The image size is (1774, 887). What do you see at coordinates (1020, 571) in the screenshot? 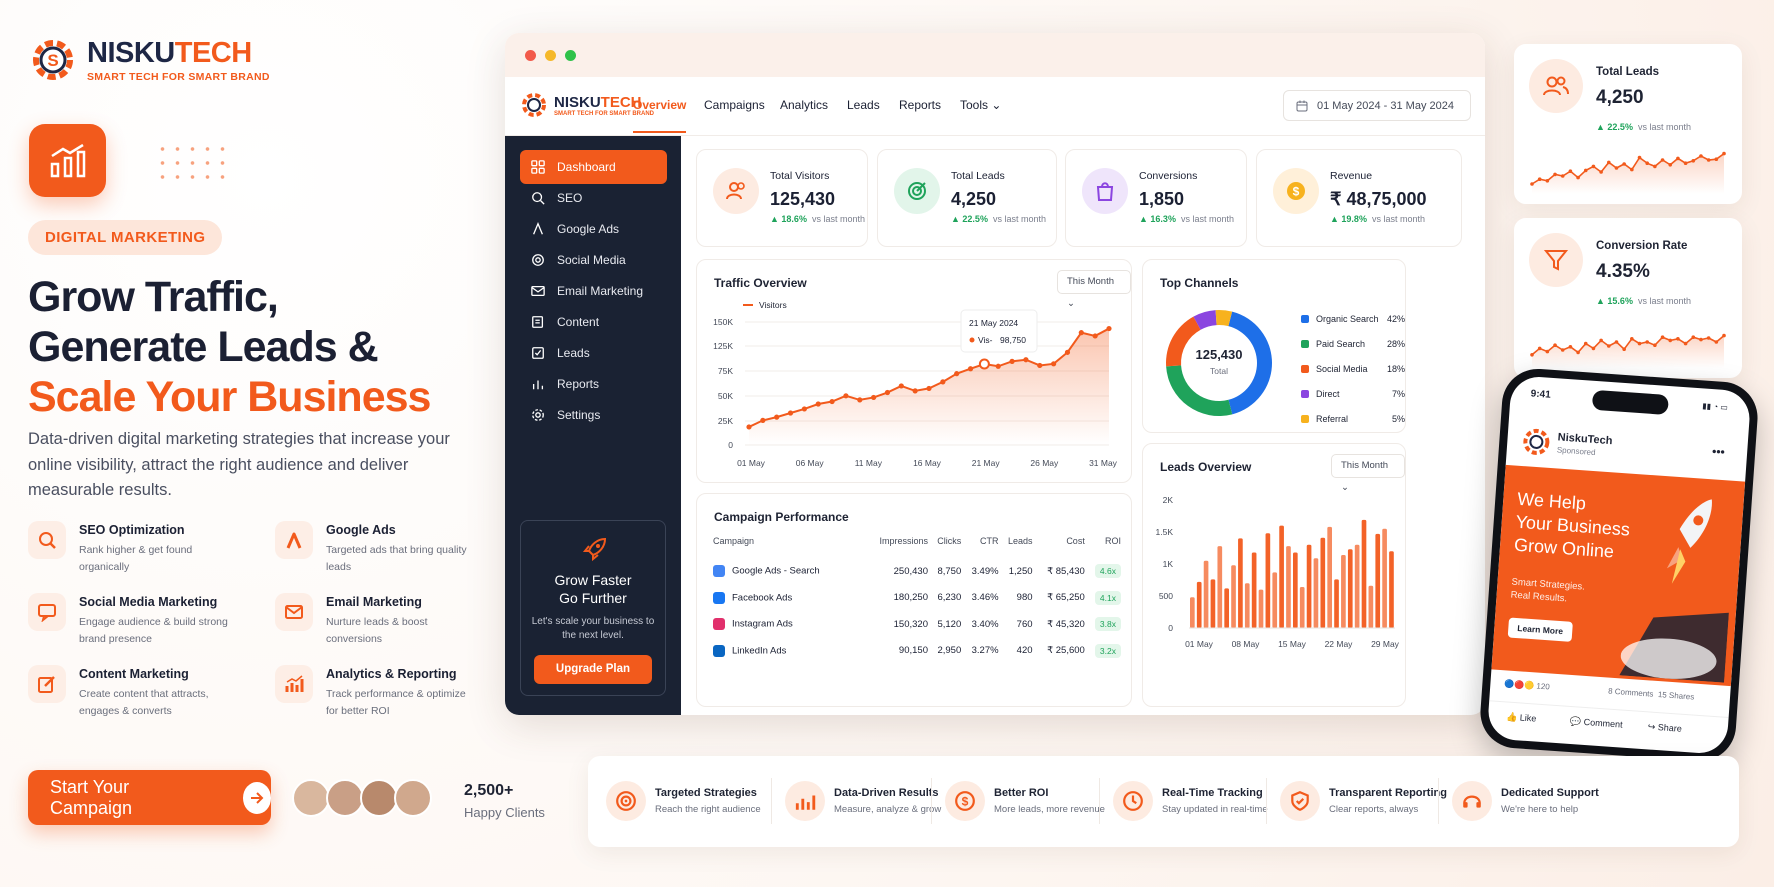
I see `cell-value: 1,250` at bounding box center [1020, 571].